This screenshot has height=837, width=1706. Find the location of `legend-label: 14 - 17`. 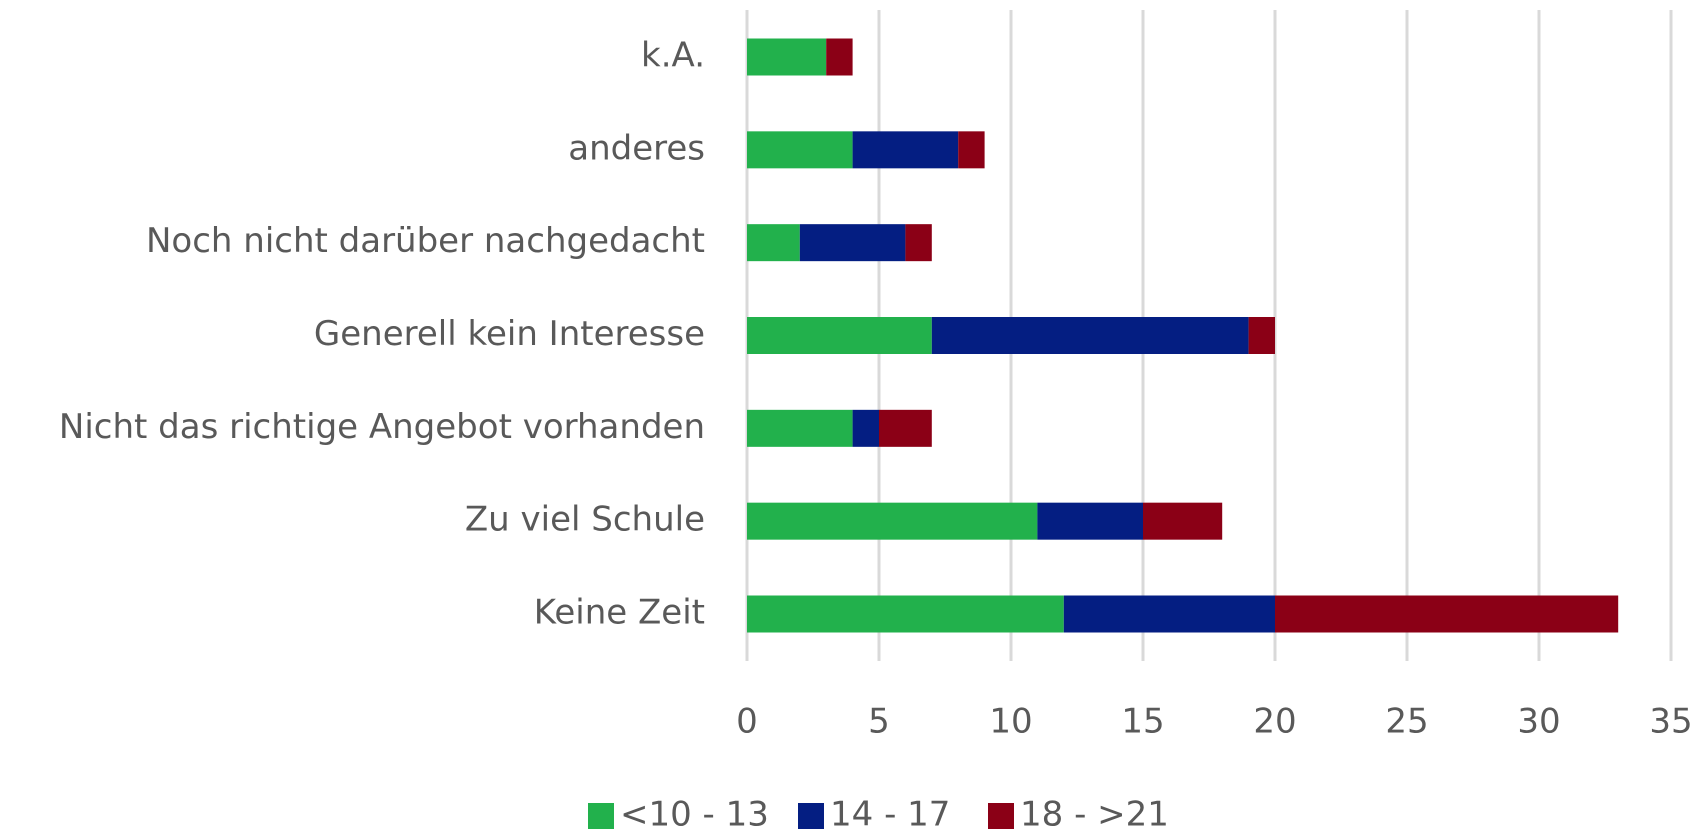

legend-label: 14 - 17 is located at coordinates (890, 815).